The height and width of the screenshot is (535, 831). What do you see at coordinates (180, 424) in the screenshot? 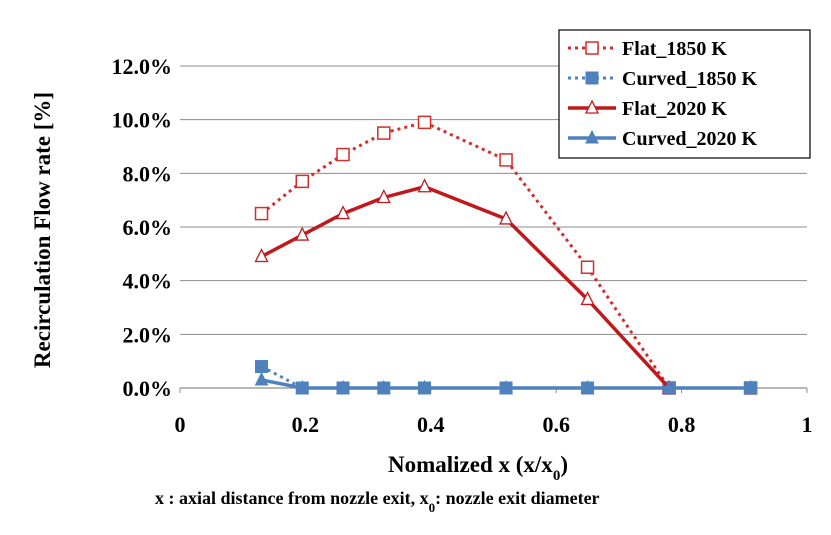
I see `x-tick-label: 0` at bounding box center [180, 424].